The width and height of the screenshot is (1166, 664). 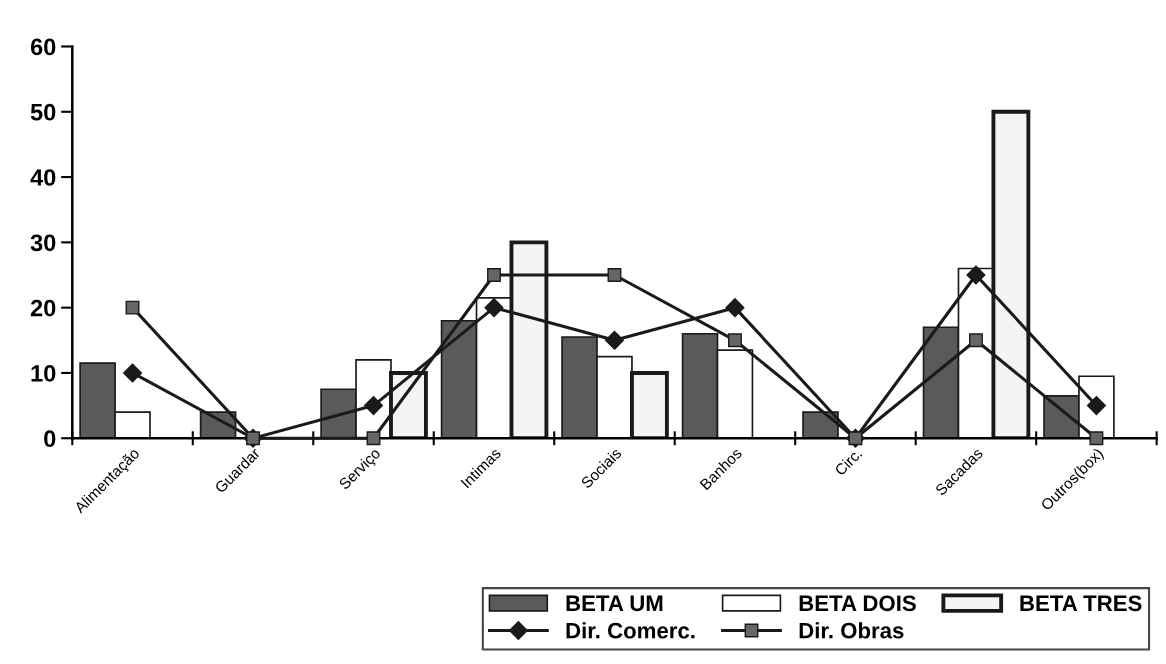 I want to click on x-tick-label: Circ., so click(x=848, y=462).